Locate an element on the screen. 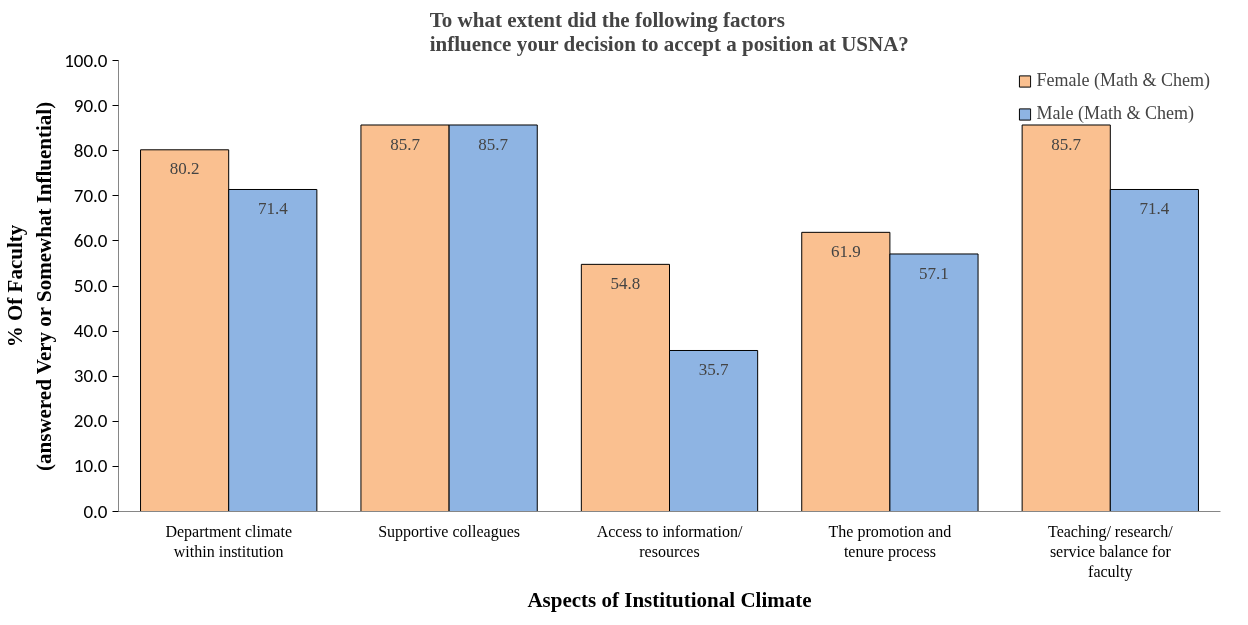  y-tick-label: 30.0 is located at coordinates (90, 376).